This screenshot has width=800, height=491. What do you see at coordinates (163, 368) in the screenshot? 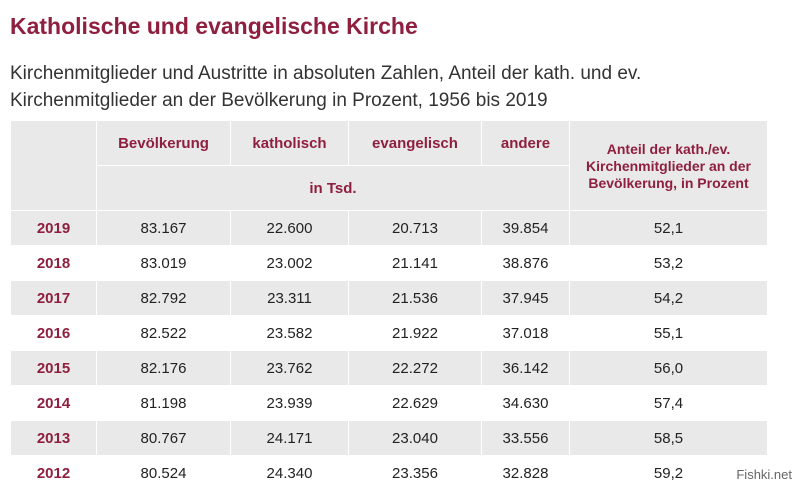
I see `cell-bevoelkerung: 82.176` at bounding box center [163, 368].